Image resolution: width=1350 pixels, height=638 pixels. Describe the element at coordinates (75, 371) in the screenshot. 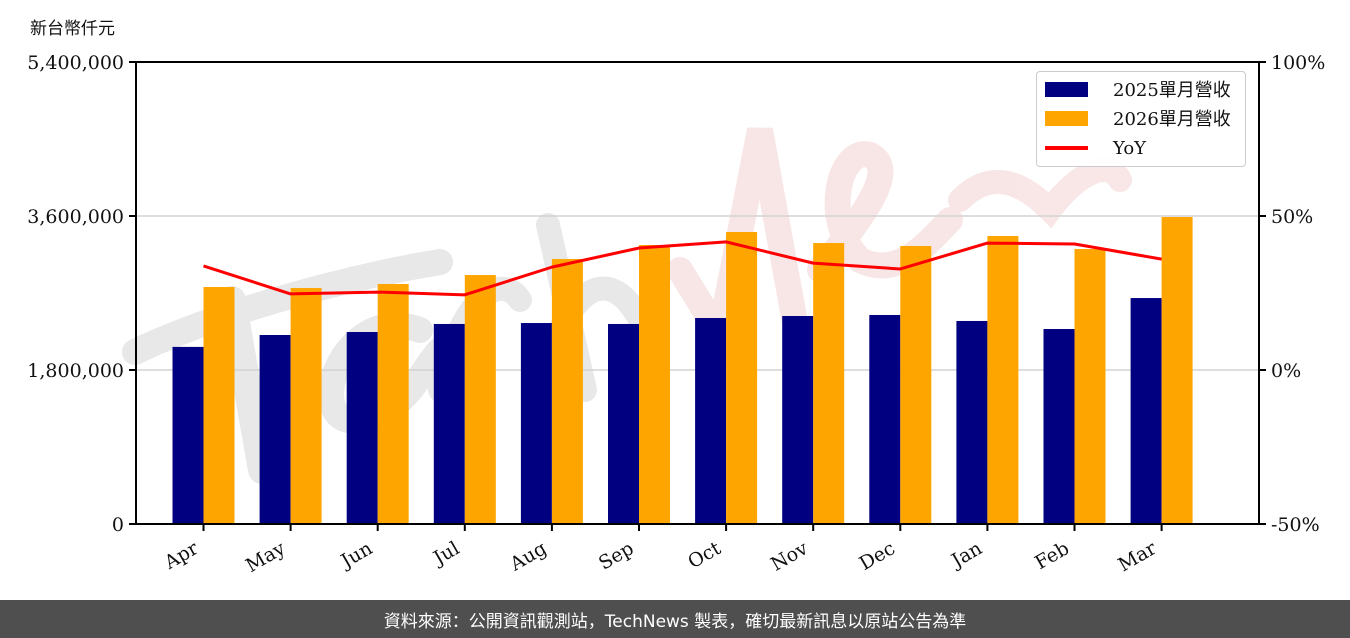

I see `left-tick-label: 1,800,000` at that location.